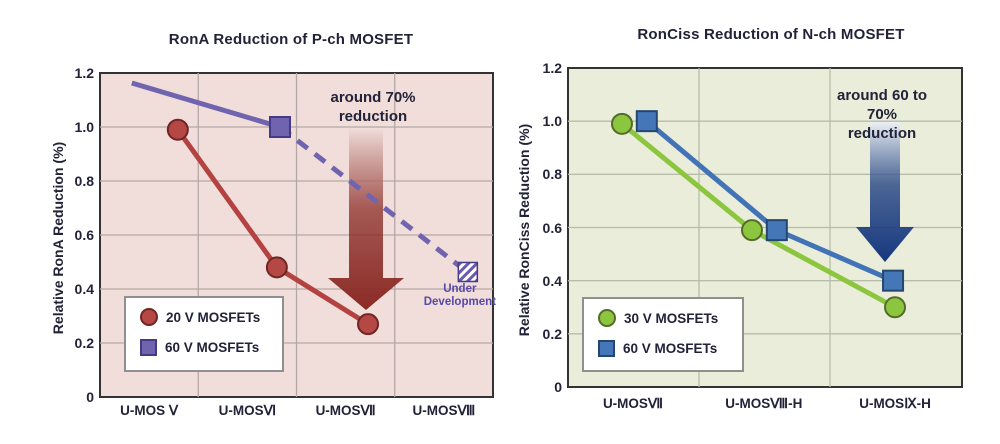 The height and width of the screenshot is (444, 1000). Describe the element at coordinates (771, 34) in the screenshot. I see `right-chart-title: RonCiss Reduction of N-ch MOSFET` at that location.